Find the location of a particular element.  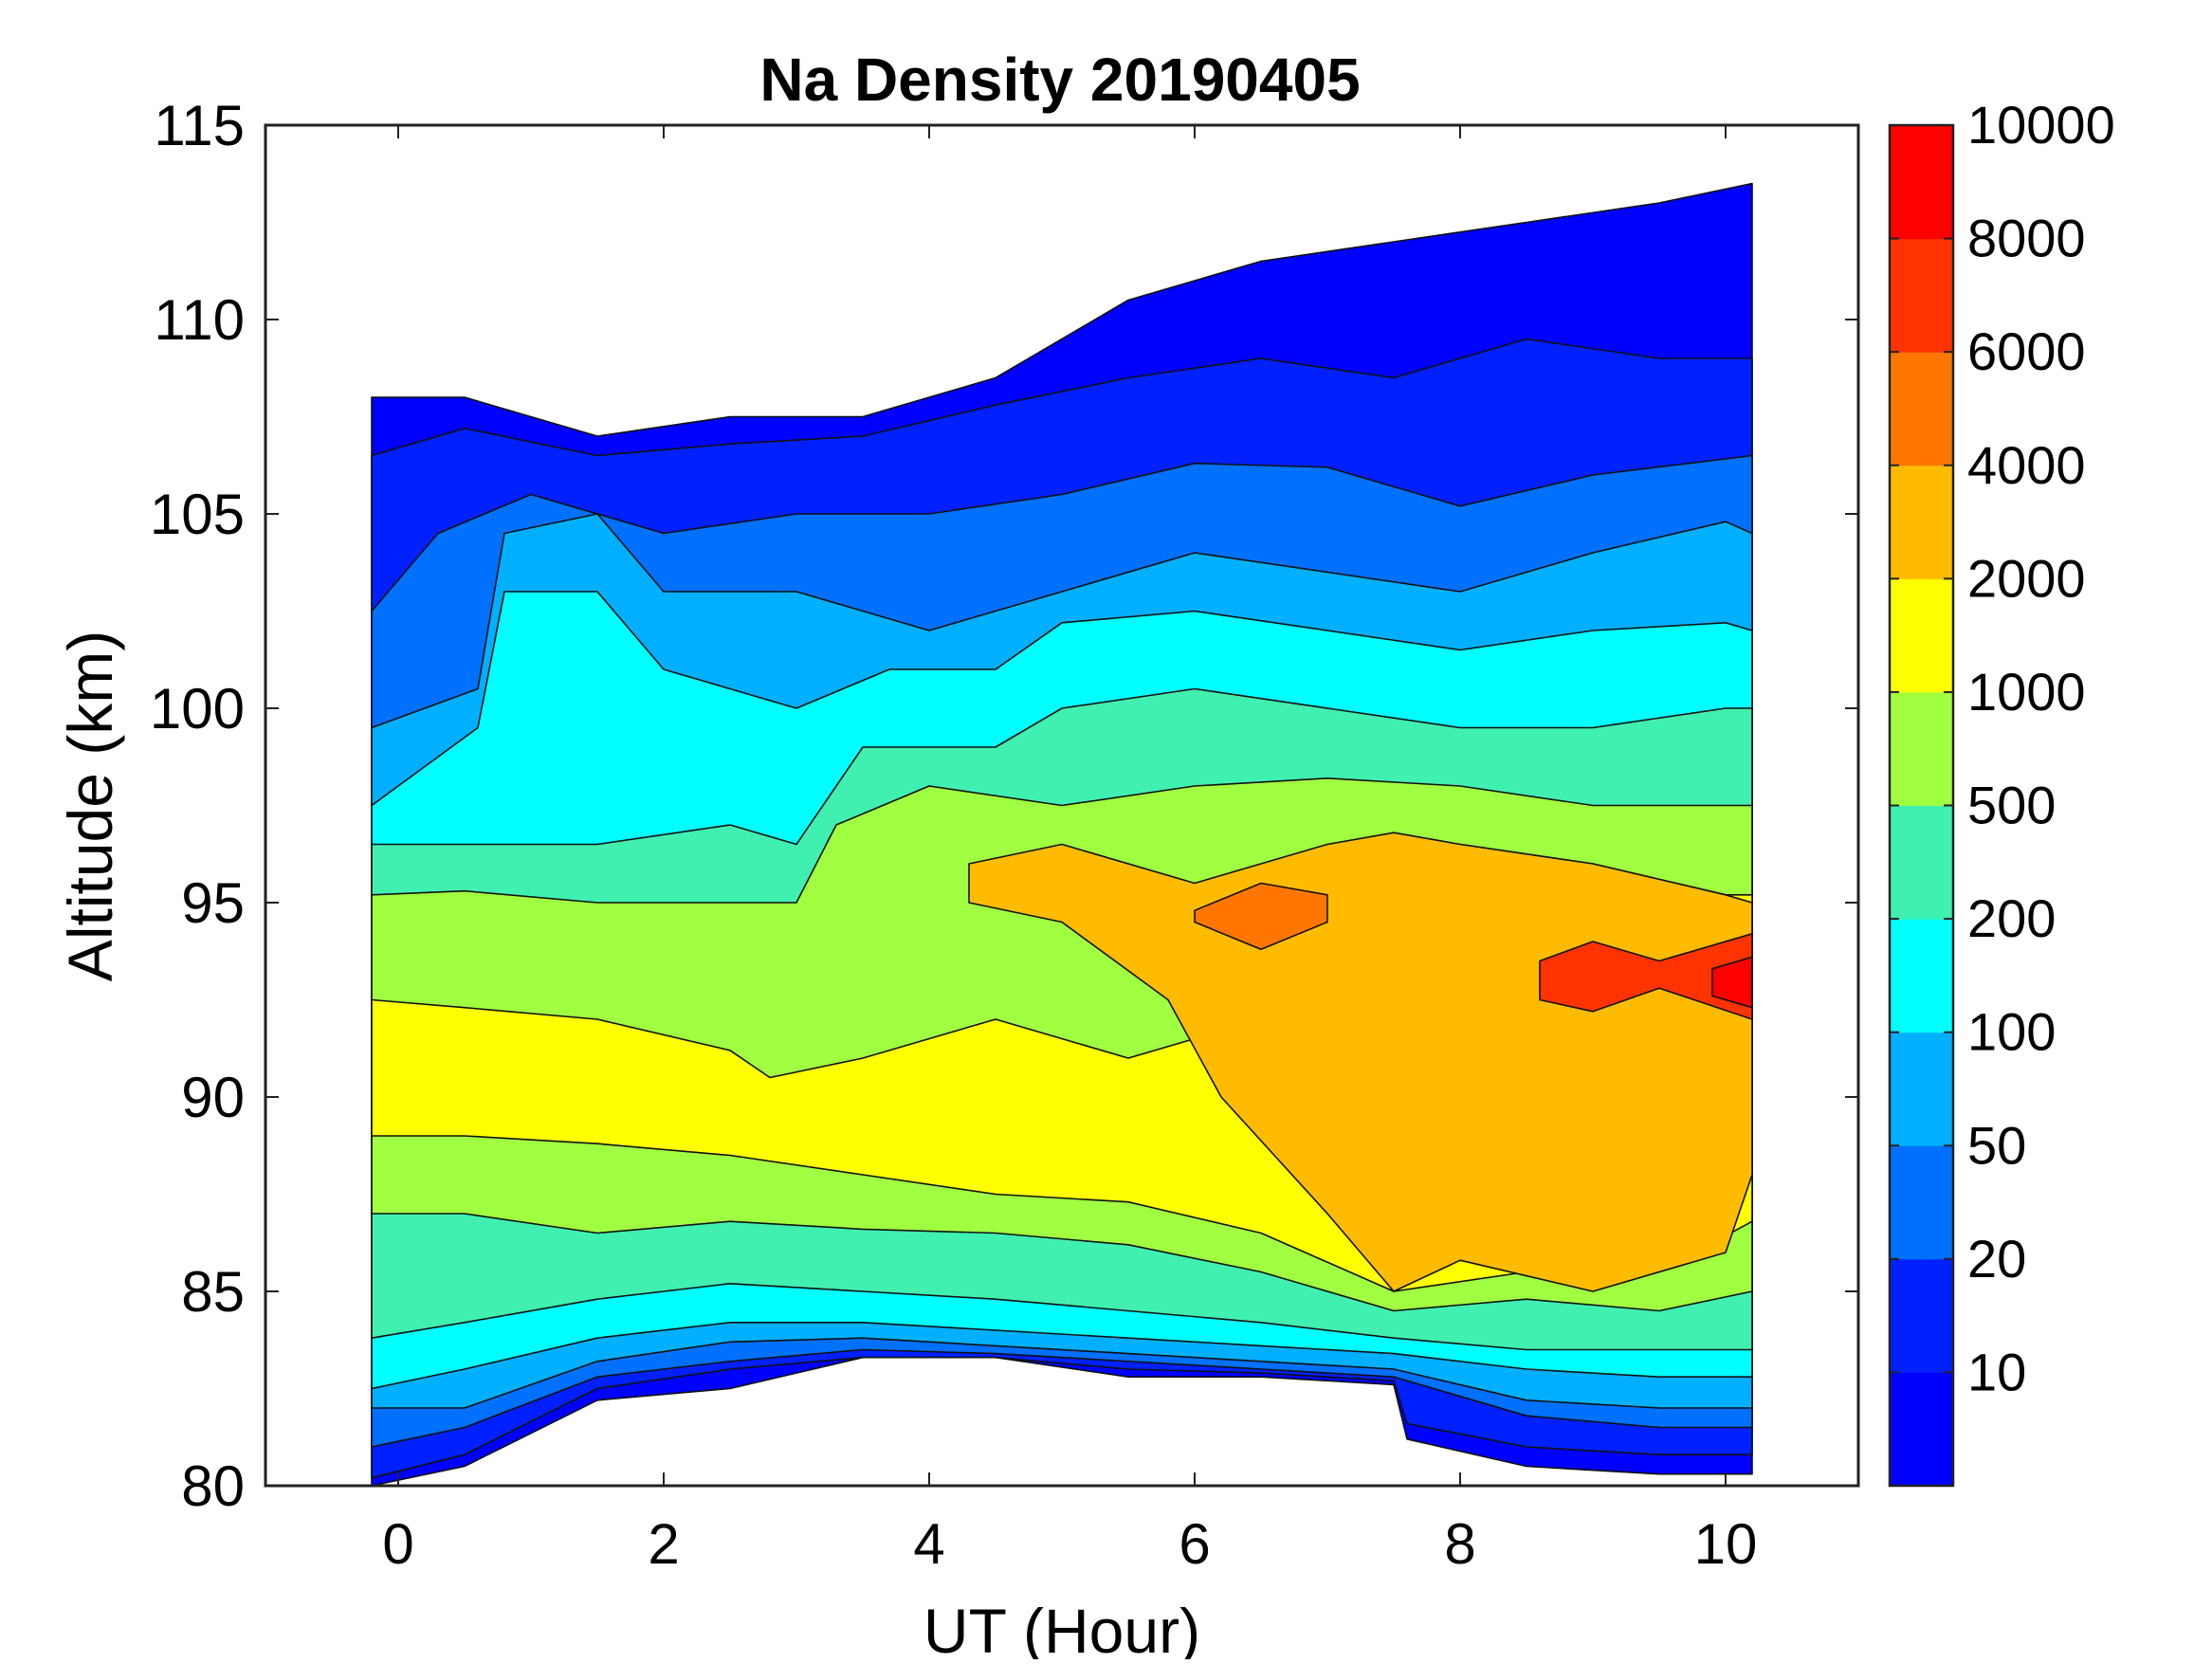

y-tick-label: 115 is located at coordinates (199, 125).